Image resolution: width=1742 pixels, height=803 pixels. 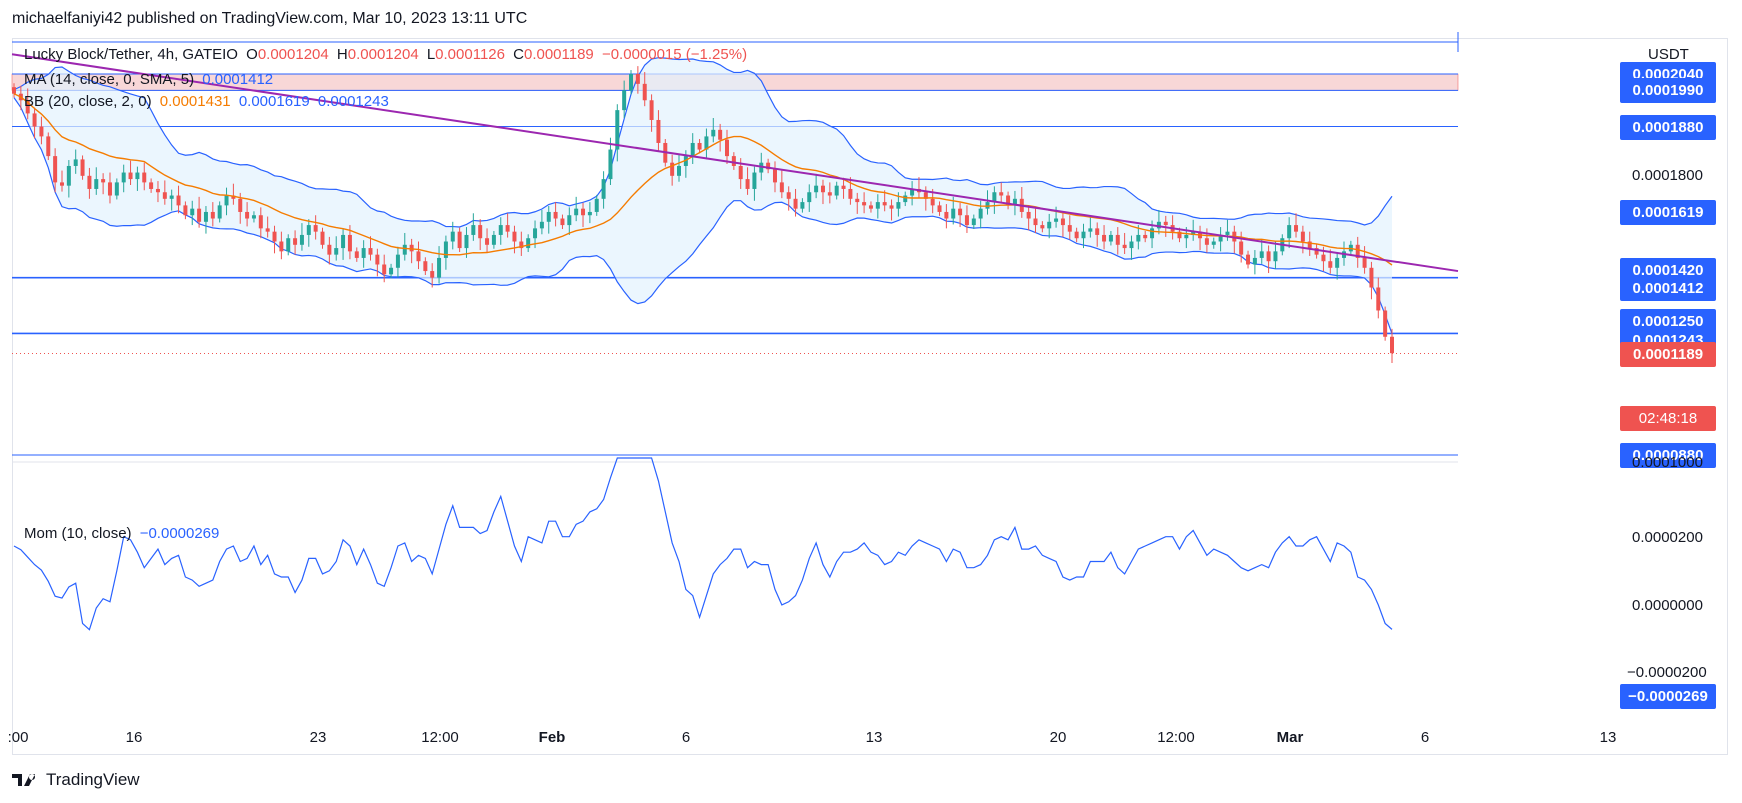 What do you see at coordinates (93, 779) in the screenshot?
I see `brand-name: TradingView` at bounding box center [93, 779].